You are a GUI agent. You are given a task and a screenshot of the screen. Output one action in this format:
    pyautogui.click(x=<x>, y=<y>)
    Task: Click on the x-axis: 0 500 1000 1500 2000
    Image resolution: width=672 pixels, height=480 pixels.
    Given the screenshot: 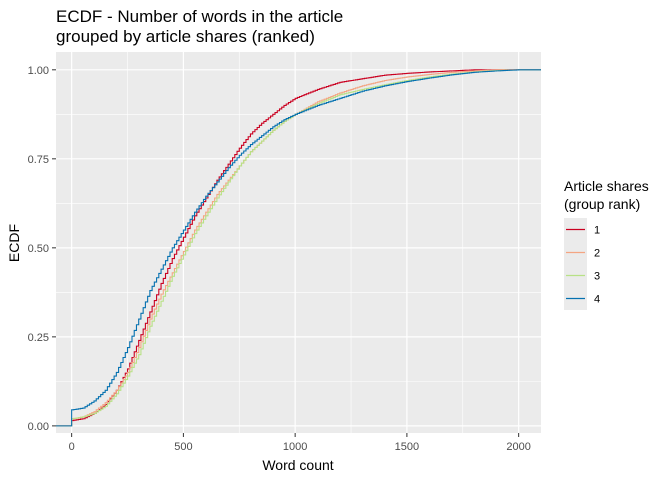 What is the action you would take?
    pyautogui.click(x=300, y=443)
    